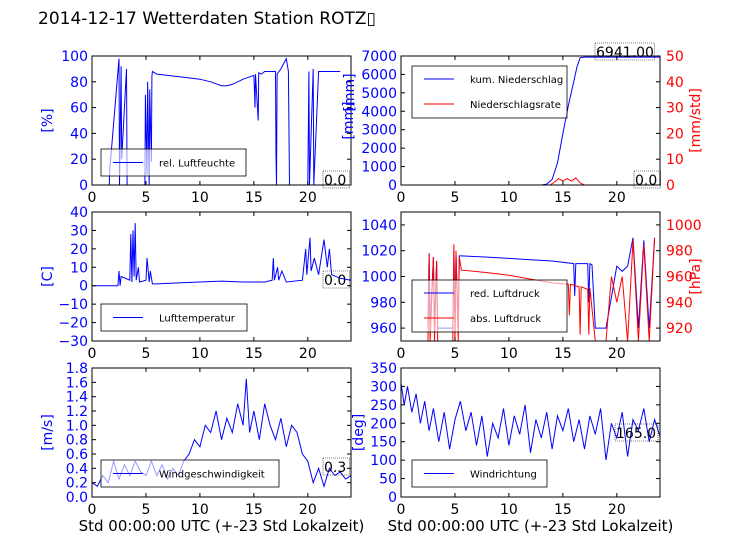 The image size is (736, 552). What do you see at coordinates (379, 57) in the screenshot?
I see `y-tick-label-precip: 7000` at bounding box center [379, 57].